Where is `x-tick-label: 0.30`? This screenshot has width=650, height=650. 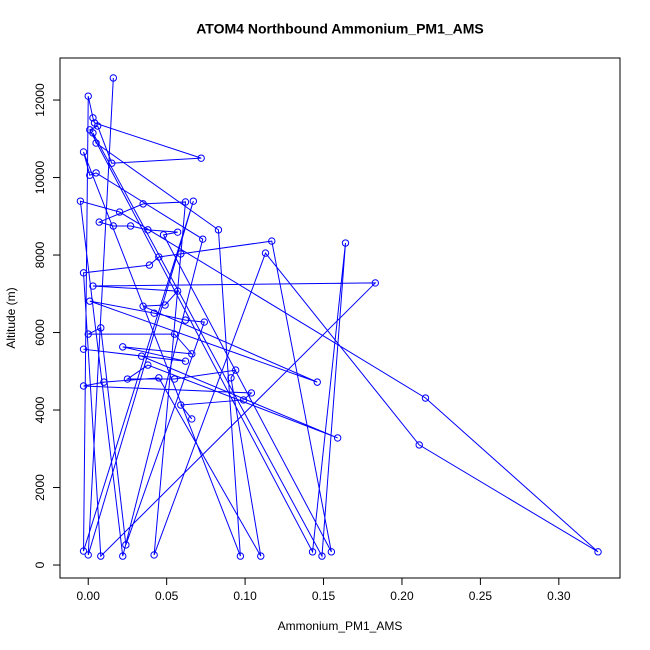
x-tick-label: 0.30 is located at coordinates (559, 596).